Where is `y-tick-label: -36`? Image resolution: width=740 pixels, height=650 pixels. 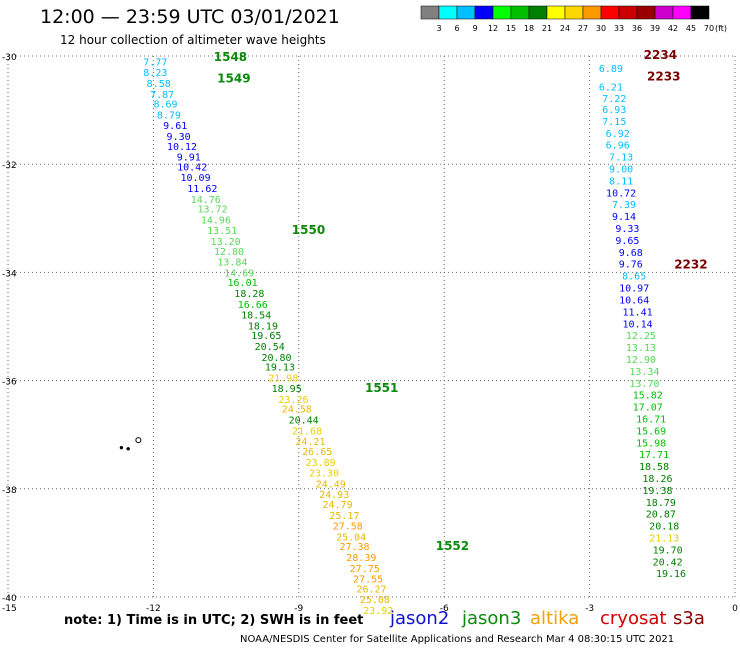 y-tick-label: -36 is located at coordinates (9, 383).